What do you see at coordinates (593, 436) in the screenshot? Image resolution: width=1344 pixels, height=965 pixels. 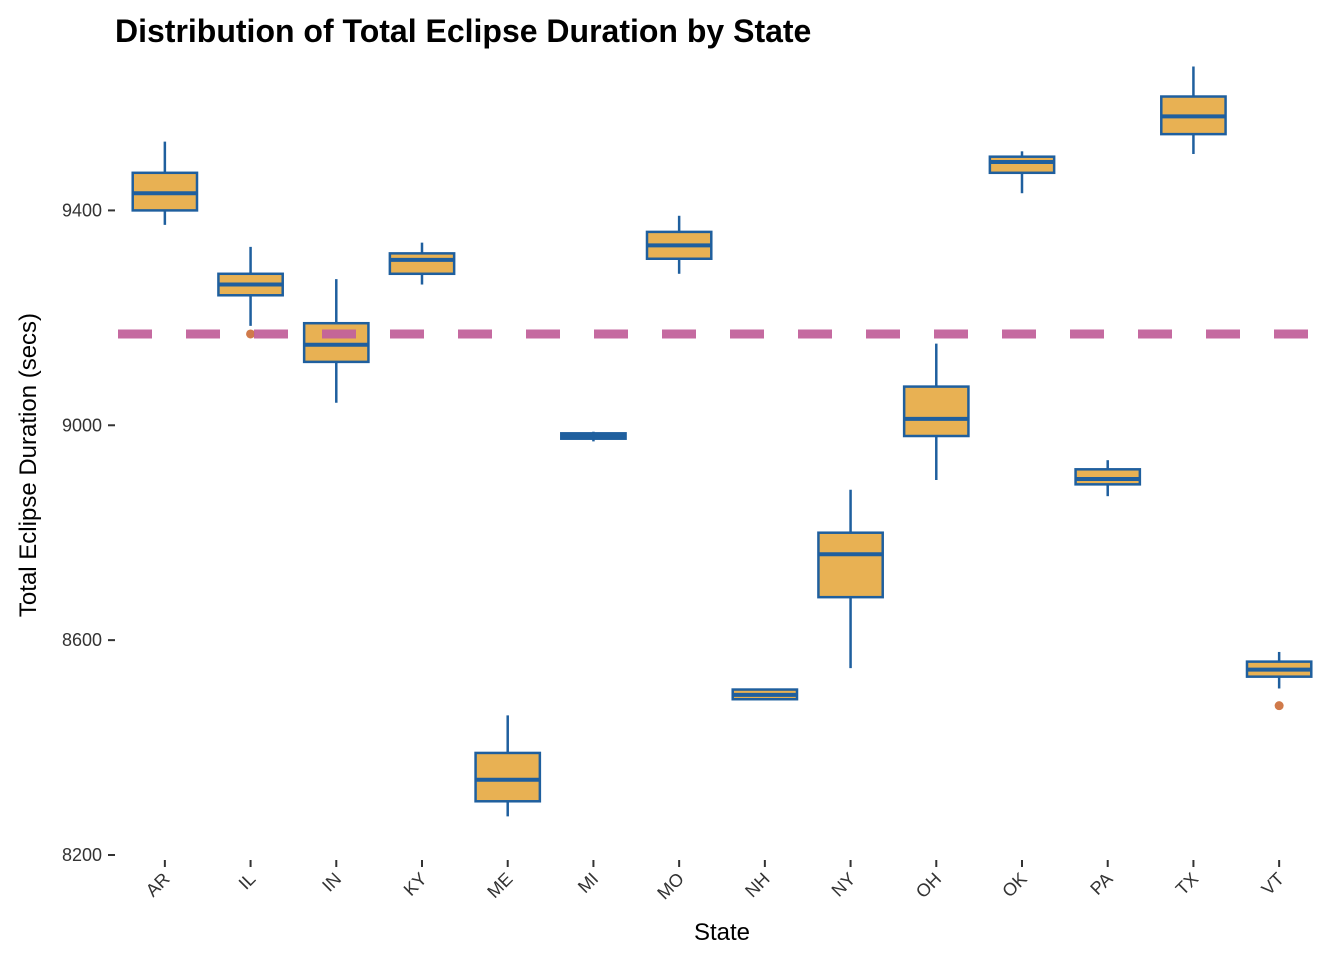 I see `box-mi` at bounding box center [593, 436].